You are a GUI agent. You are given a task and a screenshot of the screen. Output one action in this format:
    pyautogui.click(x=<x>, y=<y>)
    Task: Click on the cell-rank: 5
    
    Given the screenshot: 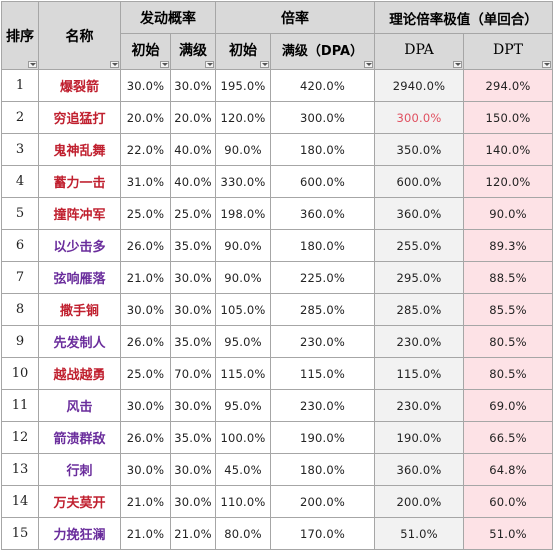 What is the action you would take?
    pyautogui.click(x=20, y=213)
    